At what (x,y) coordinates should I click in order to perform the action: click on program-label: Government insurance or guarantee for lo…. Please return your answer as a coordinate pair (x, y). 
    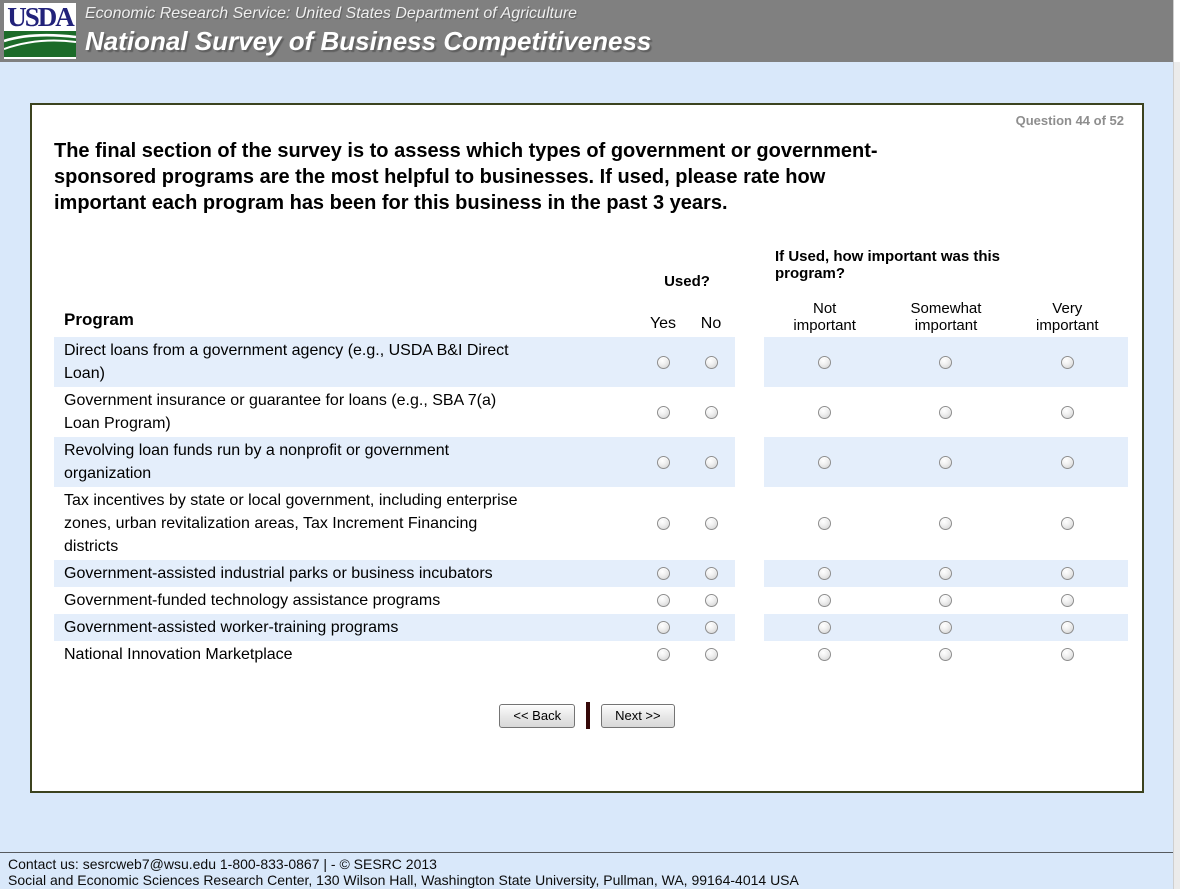
    Looking at the image, I should click on (280, 412).